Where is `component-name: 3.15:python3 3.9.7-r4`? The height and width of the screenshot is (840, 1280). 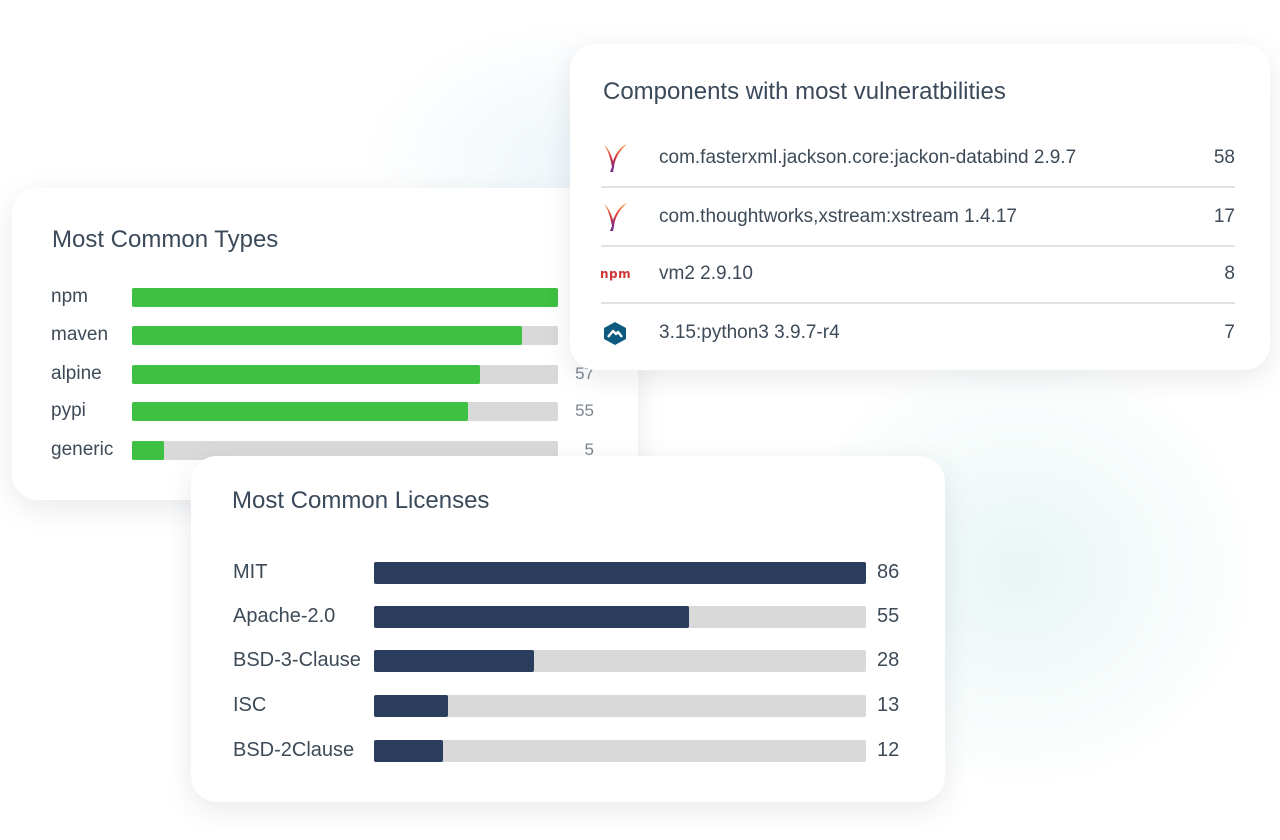
component-name: 3.15:python3 3.9.7-r4 is located at coordinates (749, 332).